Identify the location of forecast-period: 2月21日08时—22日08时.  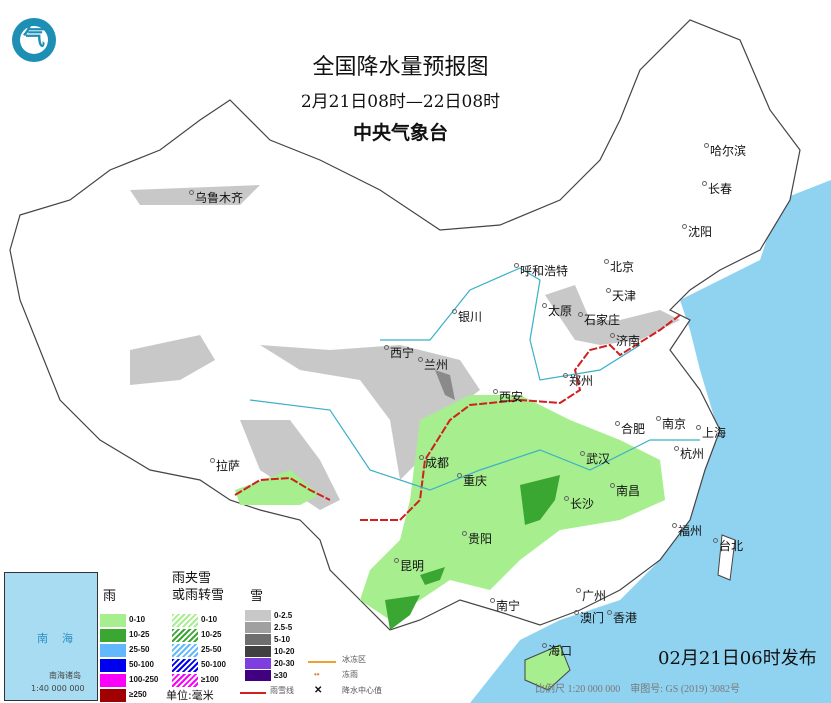
(400, 102).